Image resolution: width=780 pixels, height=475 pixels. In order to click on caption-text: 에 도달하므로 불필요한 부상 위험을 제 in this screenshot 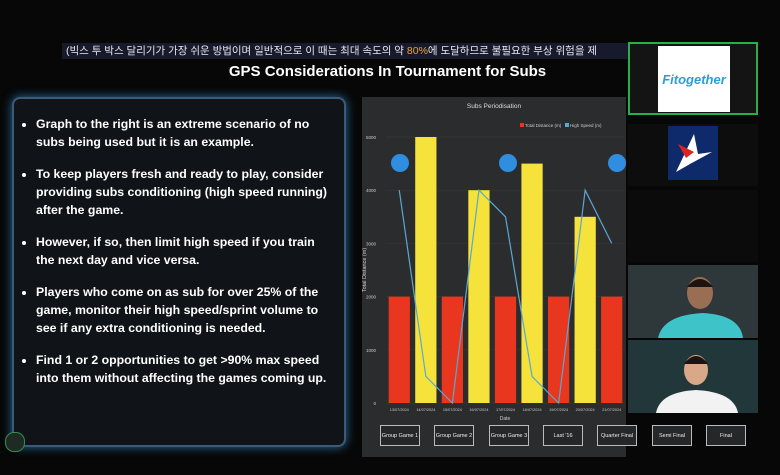, I will do `click(512, 51)`.